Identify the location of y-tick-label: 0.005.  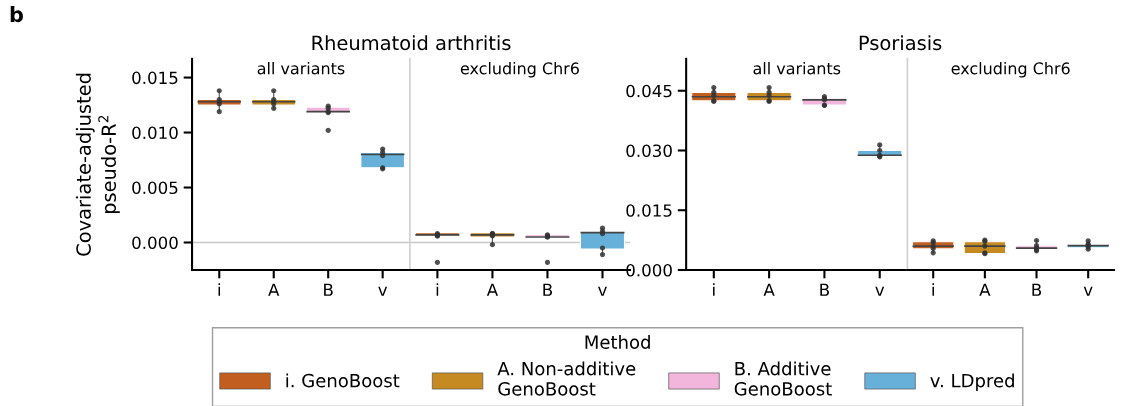
(155, 188).